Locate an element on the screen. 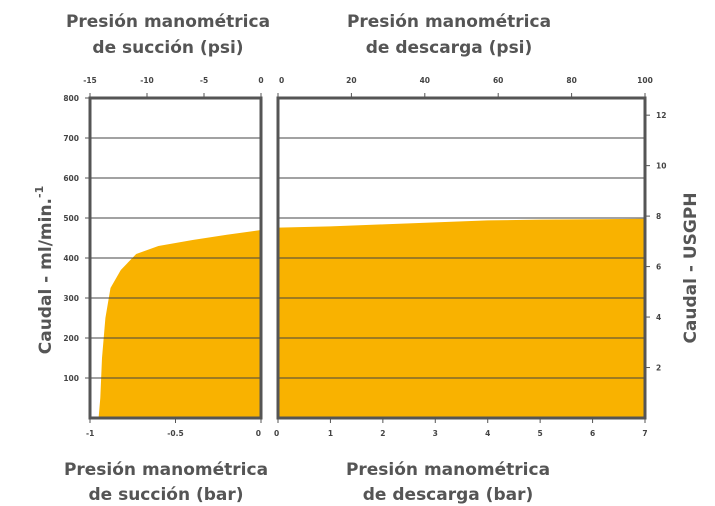 The height and width of the screenshot is (506, 715). suction-psi-tick-label: -10 is located at coordinates (147, 80).